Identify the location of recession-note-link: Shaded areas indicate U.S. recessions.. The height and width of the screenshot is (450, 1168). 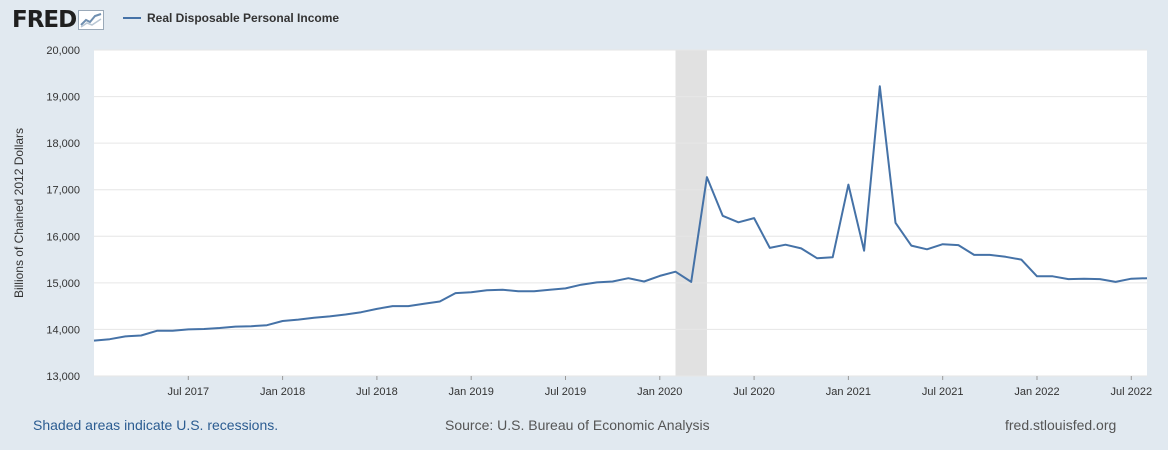
(156, 425).